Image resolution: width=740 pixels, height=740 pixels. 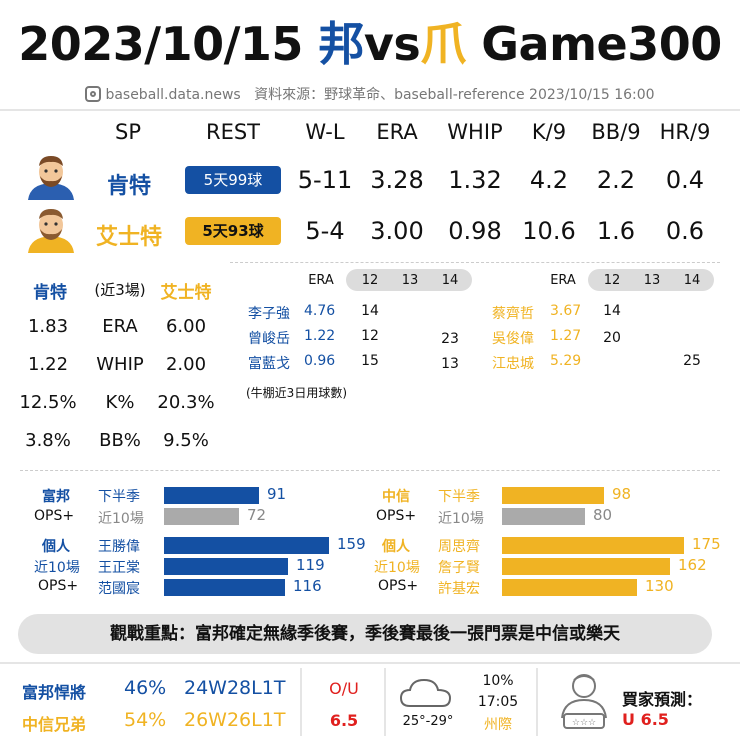 I want to click on bullpen-left-name: 富藍戈, so click(x=269, y=364).